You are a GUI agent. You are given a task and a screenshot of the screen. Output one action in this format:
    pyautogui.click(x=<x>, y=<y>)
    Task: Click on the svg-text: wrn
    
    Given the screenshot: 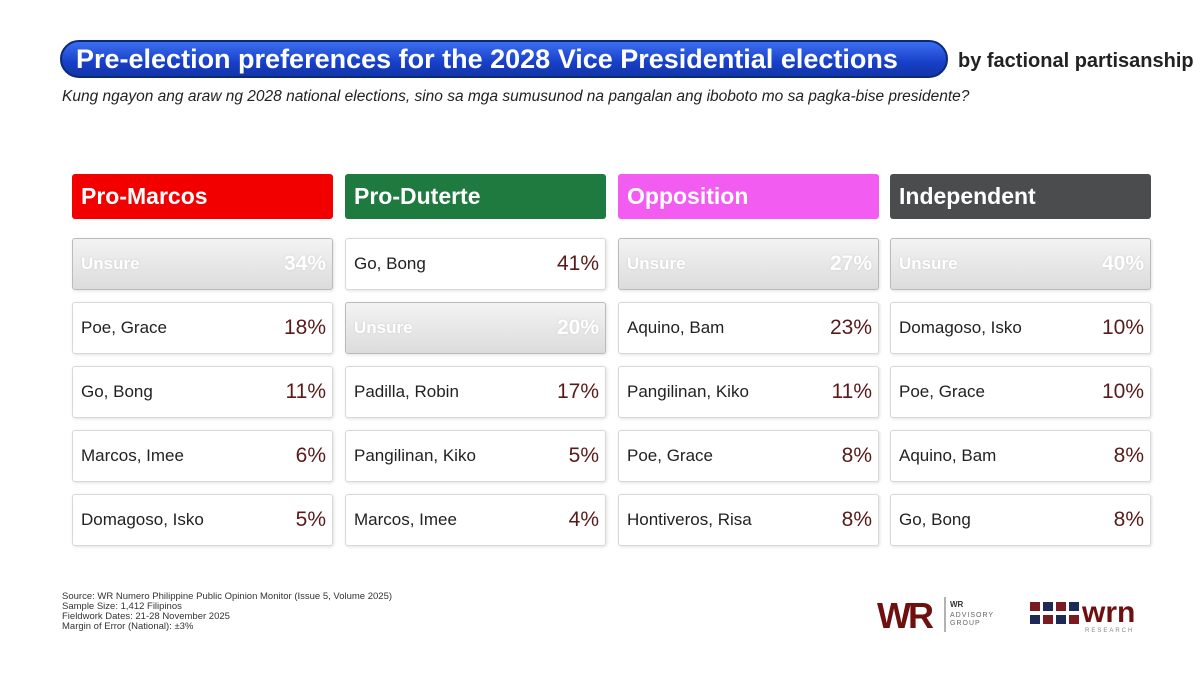 What is the action you would take?
    pyautogui.click(x=1108, y=612)
    